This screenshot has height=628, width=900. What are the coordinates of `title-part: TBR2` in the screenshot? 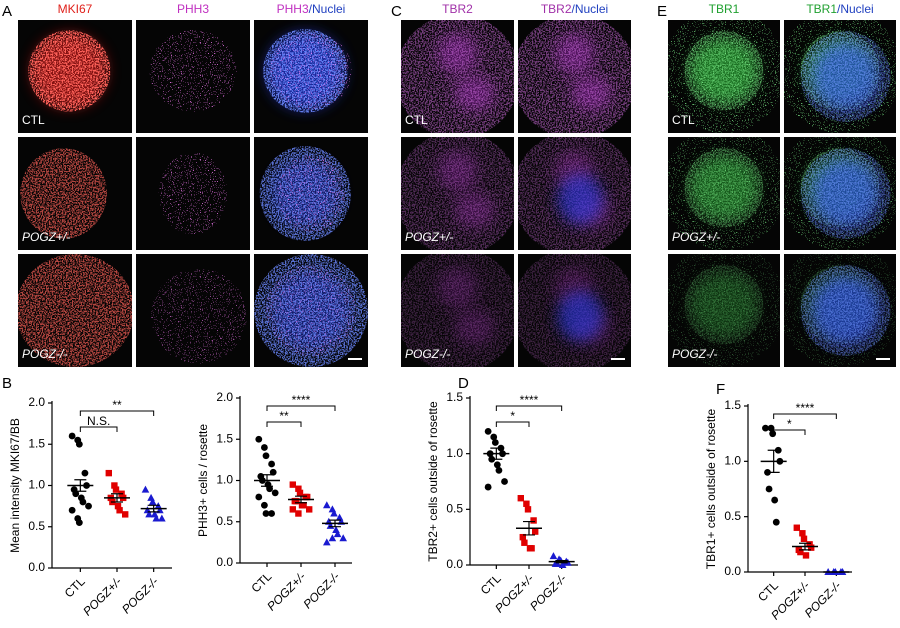 It's located at (457, 9).